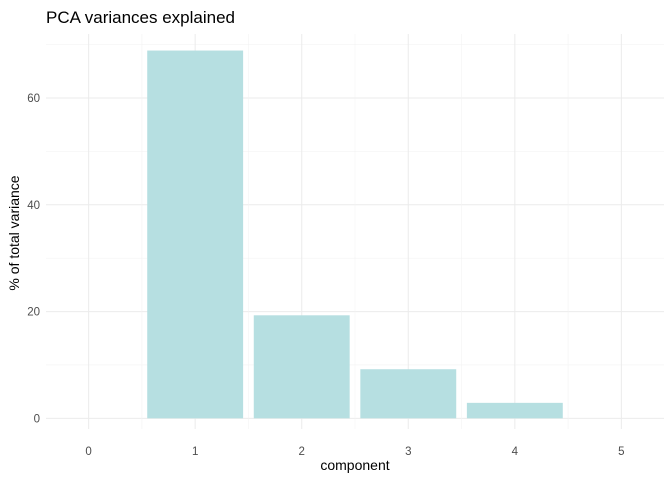  What do you see at coordinates (33, 99) in the screenshot?
I see `y-tick-label: 60` at bounding box center [33, 99].